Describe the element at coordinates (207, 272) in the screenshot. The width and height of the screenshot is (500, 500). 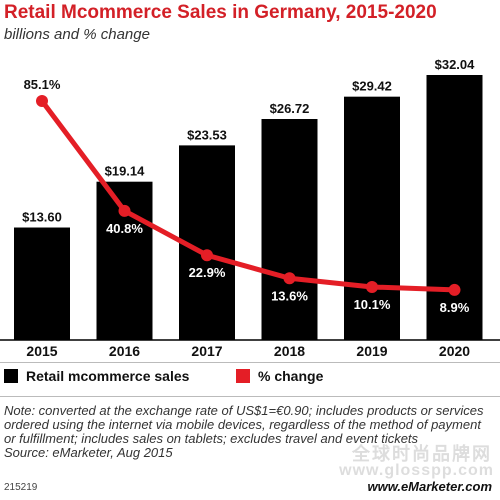
I see `change-label-2017: 22.9%` at that location.